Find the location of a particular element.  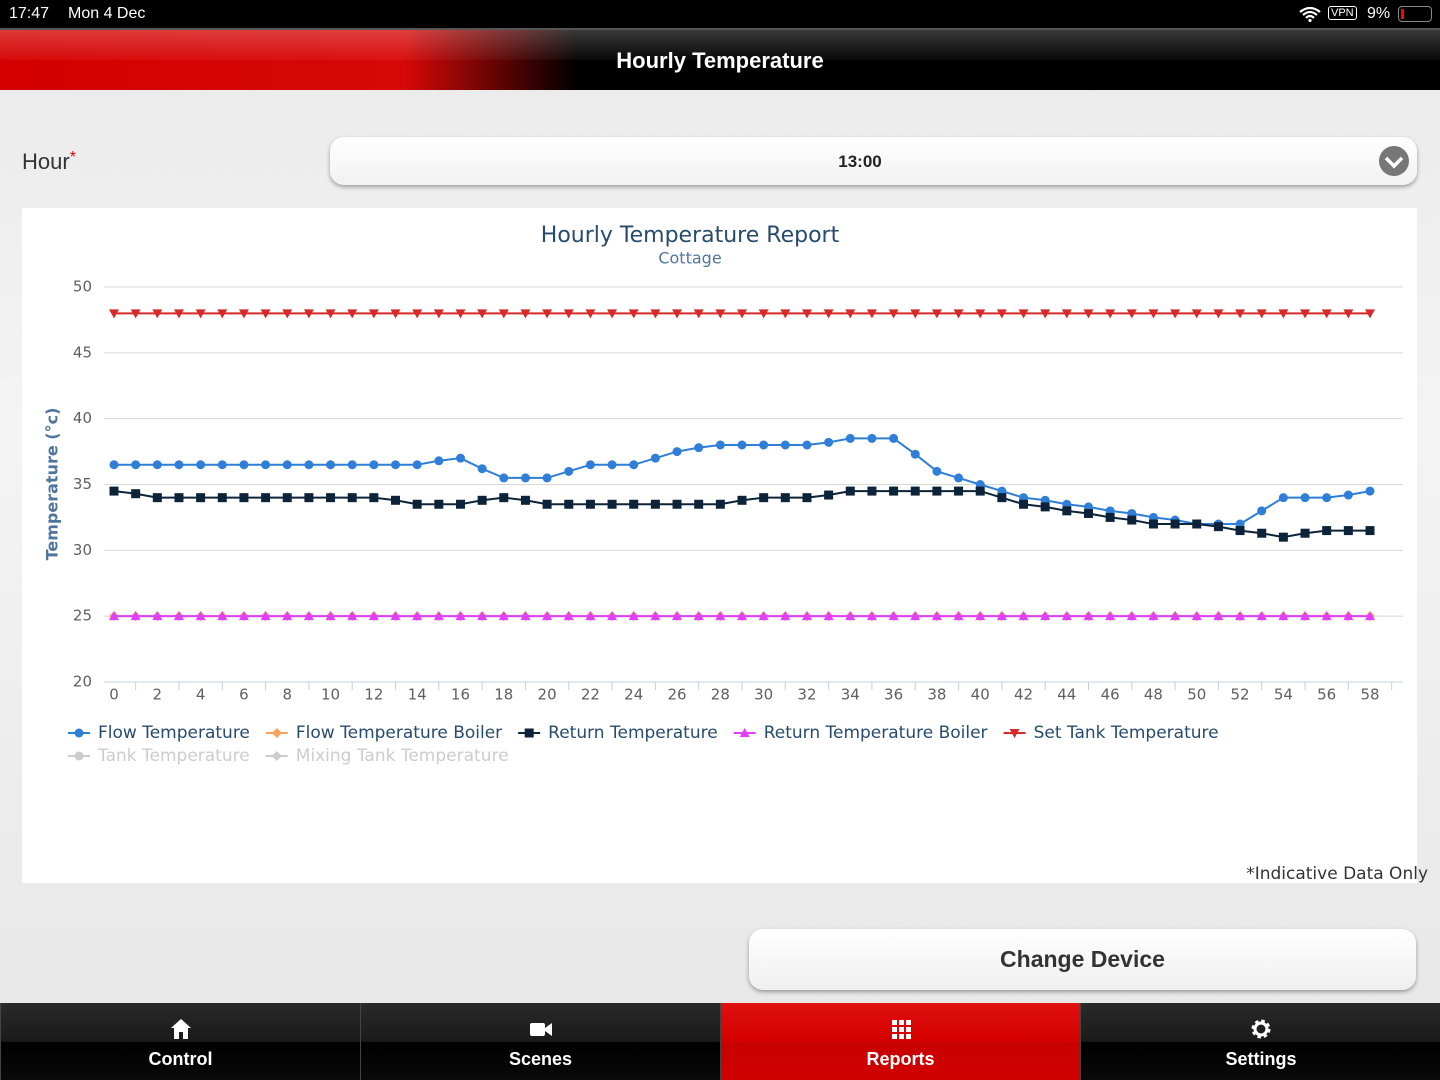

hour-select: 13:00 is located at coordinates (873, 161).